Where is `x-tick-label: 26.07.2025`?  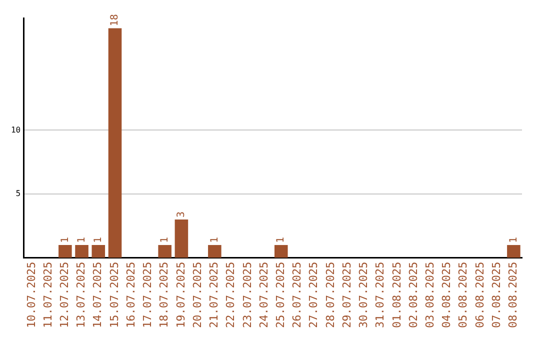 x-tick-label: 26.07.2025 is located at coordinates (297, 295).